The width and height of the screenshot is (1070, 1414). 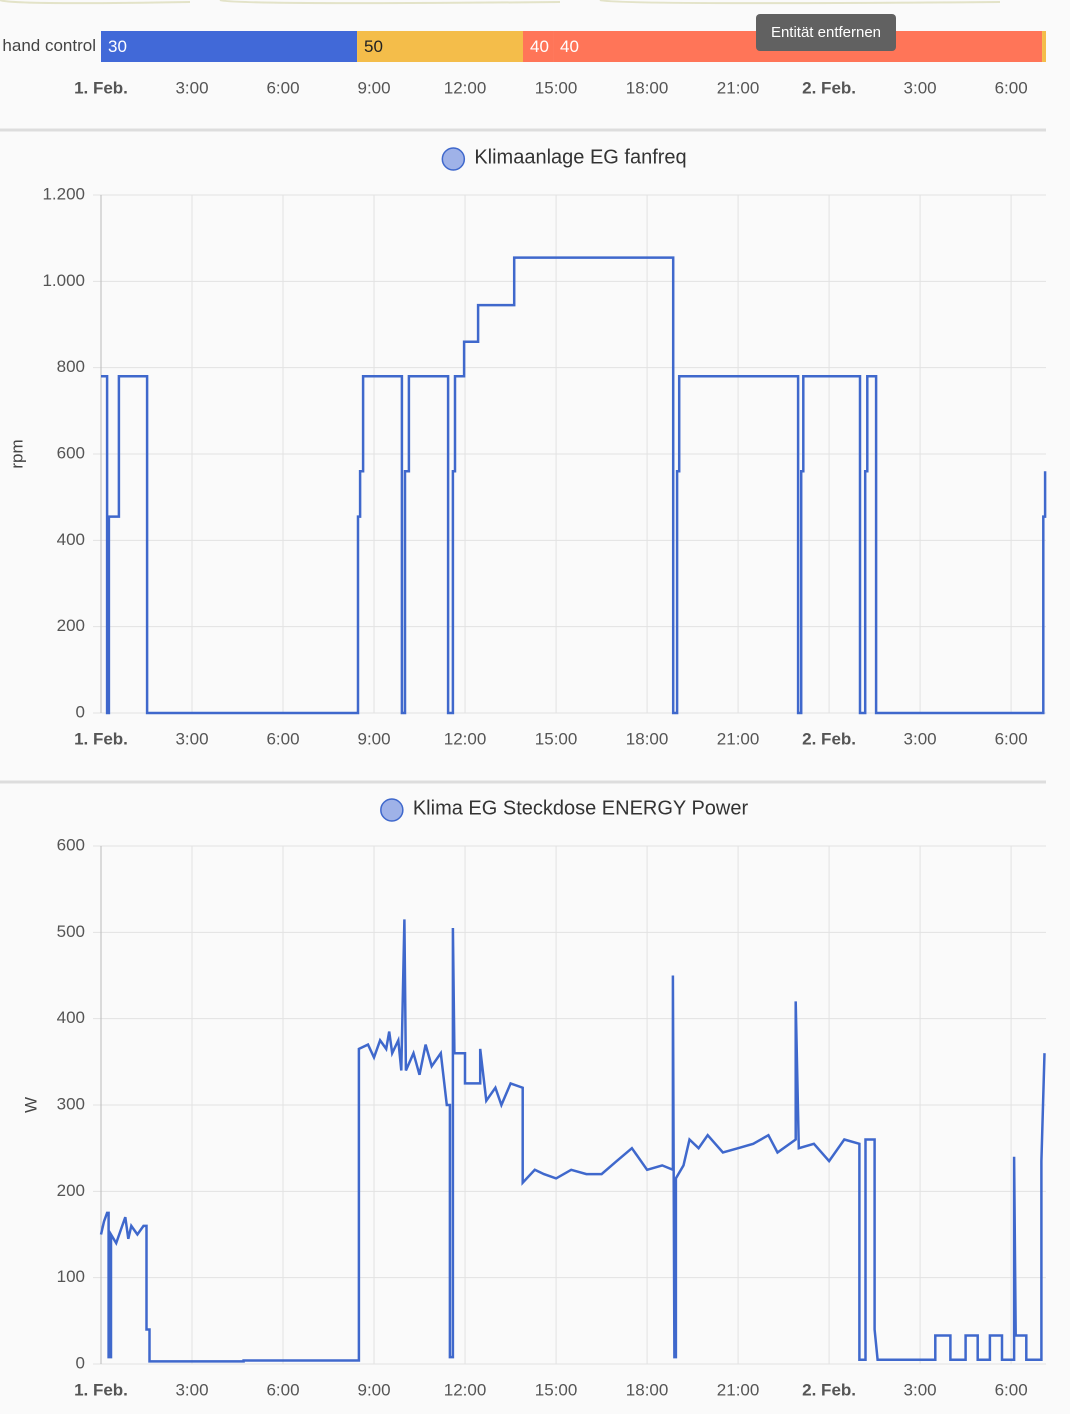 I want to click on y-tick-label: 100, so click(x=71, y=1276).